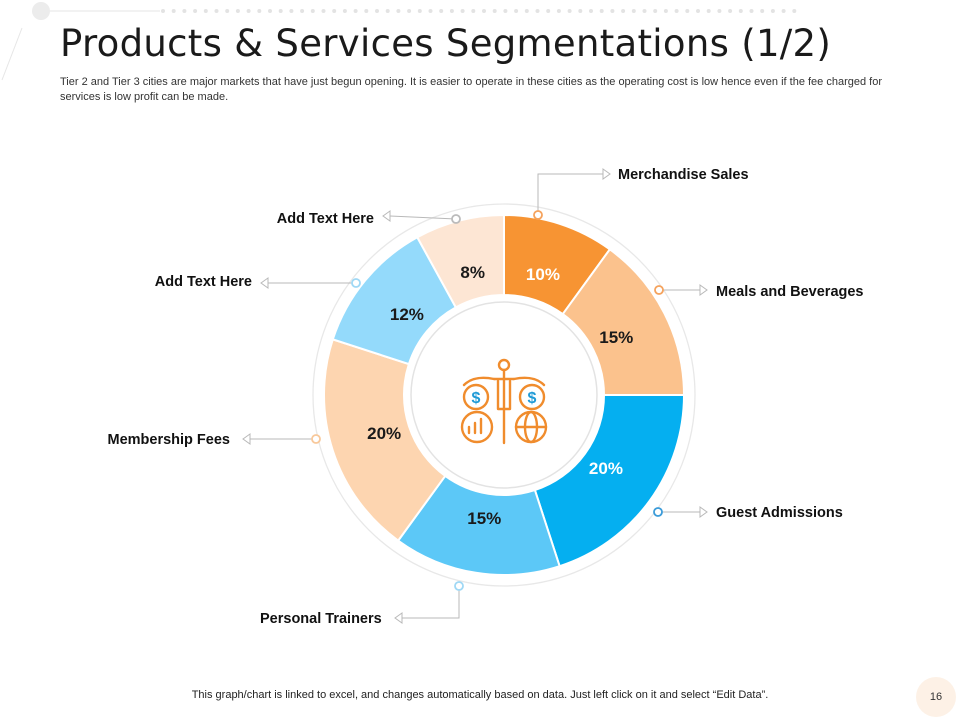 This screenshot has width=960, height=720. What do you see at coordinates (683, 175) in the screenshot?
I see `legend-merchandise-sales: Merchandise Sales` at bounding box center [683, 175].